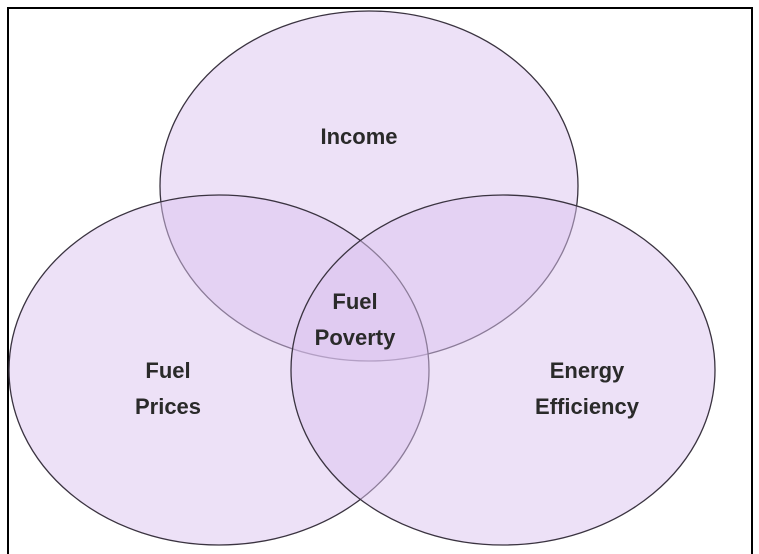 This screenshot has height=554, width=759. What do you see at coordinates (167, 370) in the screenshot?
I see `set-label: Fuel` at bounding box center [167, 370].